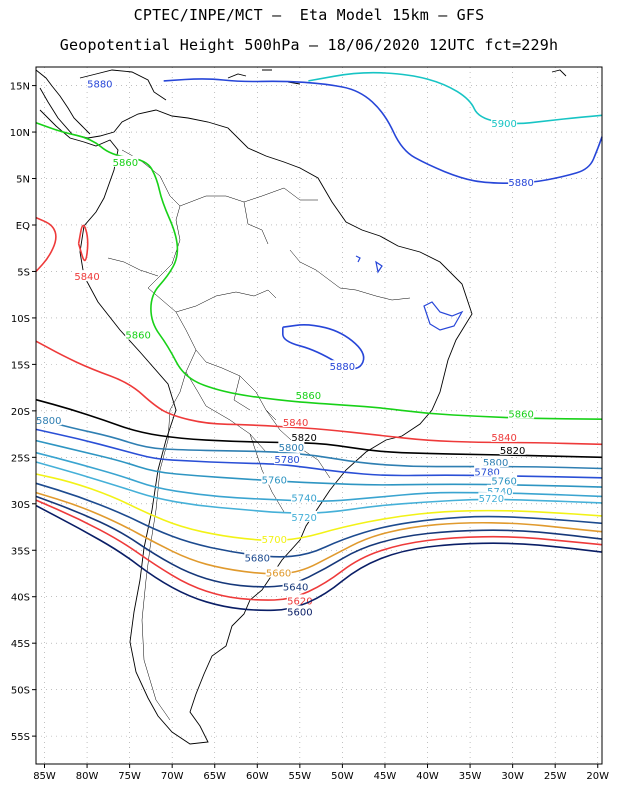 The height and width of the screenshot is (800, 618). What do you see at coordinates (20, 644) in the screenshot?
I see `lat-tick-label: 45S` at bounding box center [20, 644].